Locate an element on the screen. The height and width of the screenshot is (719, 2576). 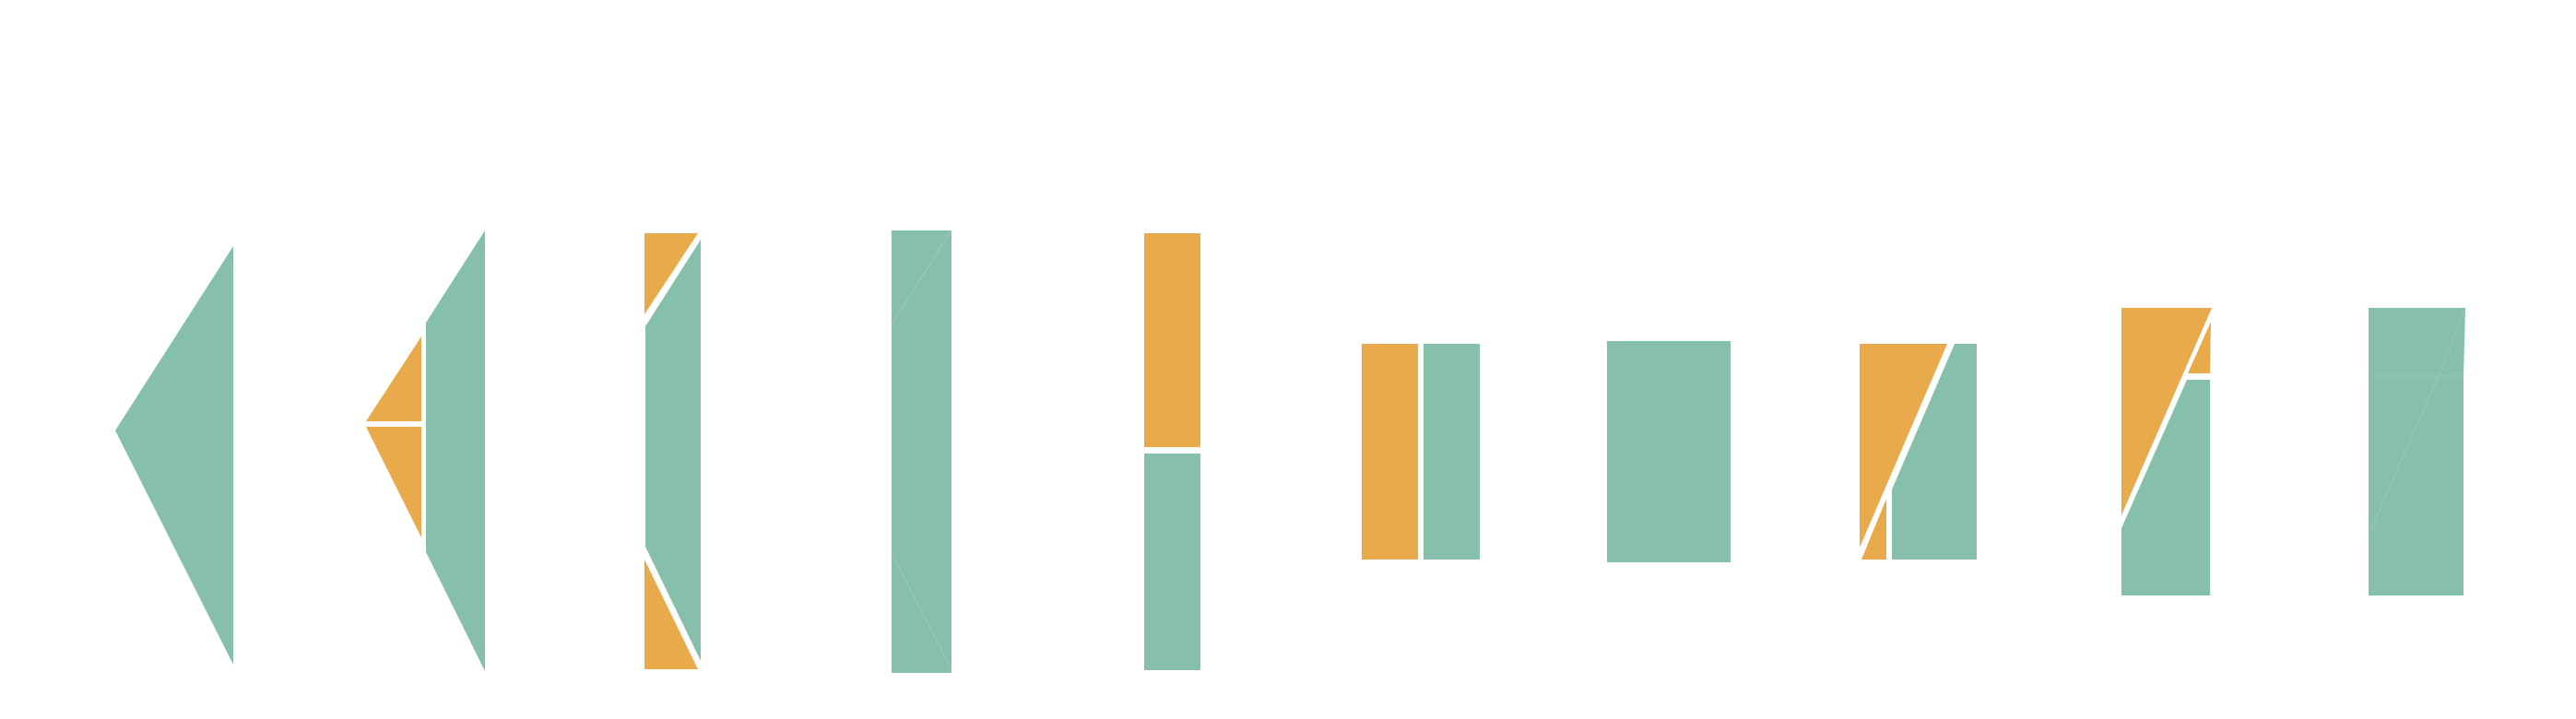
figure-2-orange-upper-triangle is located at coordinates (393, 378).